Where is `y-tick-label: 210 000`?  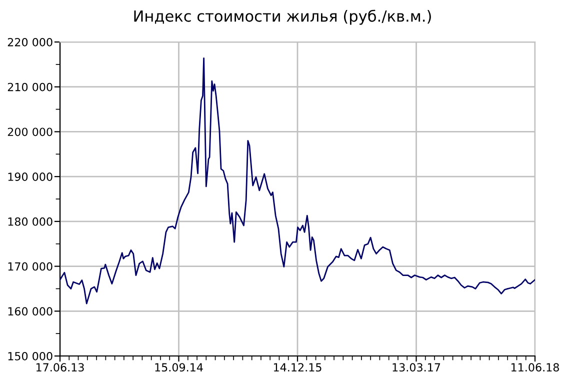
y-tick-label: 210 000 is located at coordinates (30, 87).